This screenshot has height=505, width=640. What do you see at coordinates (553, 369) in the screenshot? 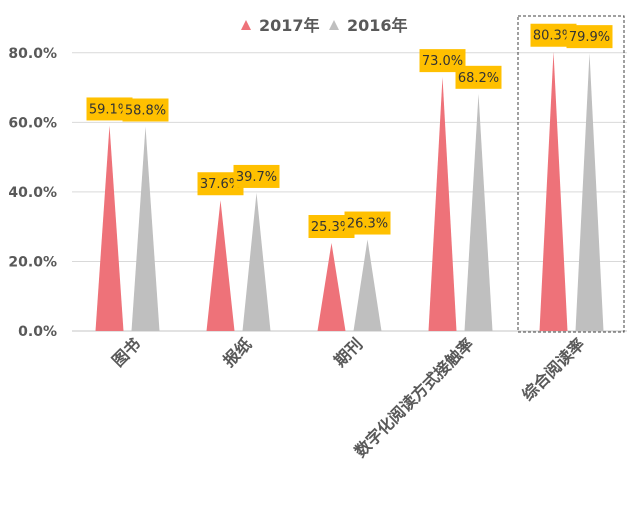
I see `category-label: 综合阅读率` at bounding box center [553, 369].